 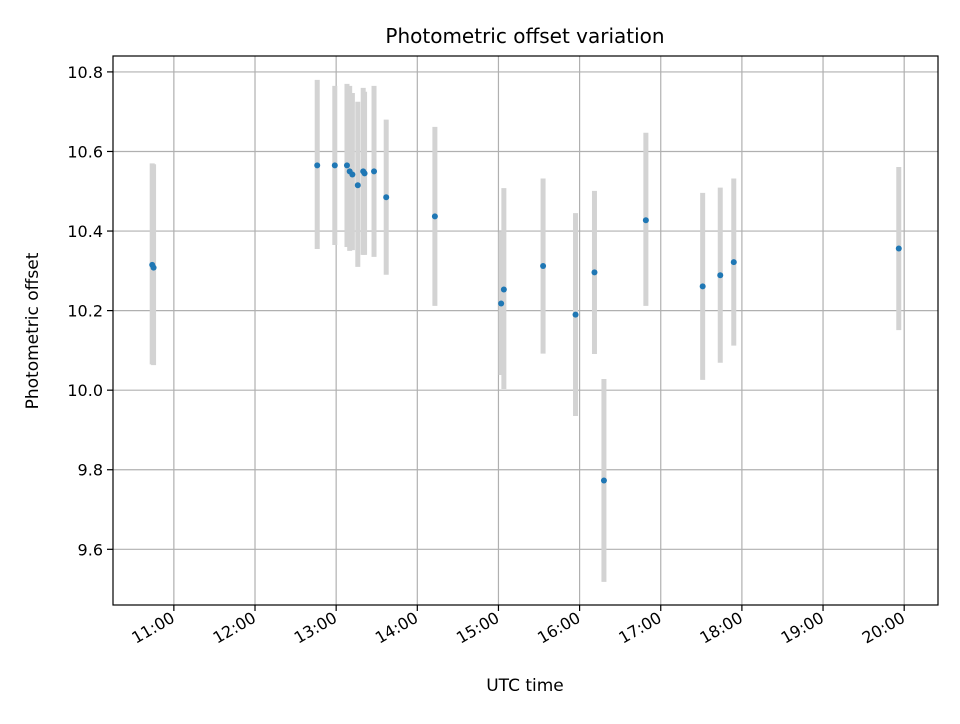 I want to click on x-tick-label: 18:00, so click(x=720, y=628).